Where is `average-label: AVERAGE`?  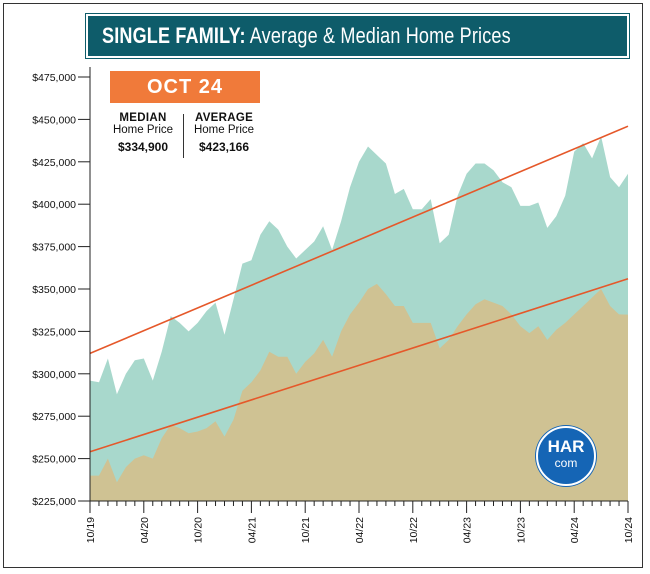 average-label: AVERAGE is located at coordinates (224, 118).